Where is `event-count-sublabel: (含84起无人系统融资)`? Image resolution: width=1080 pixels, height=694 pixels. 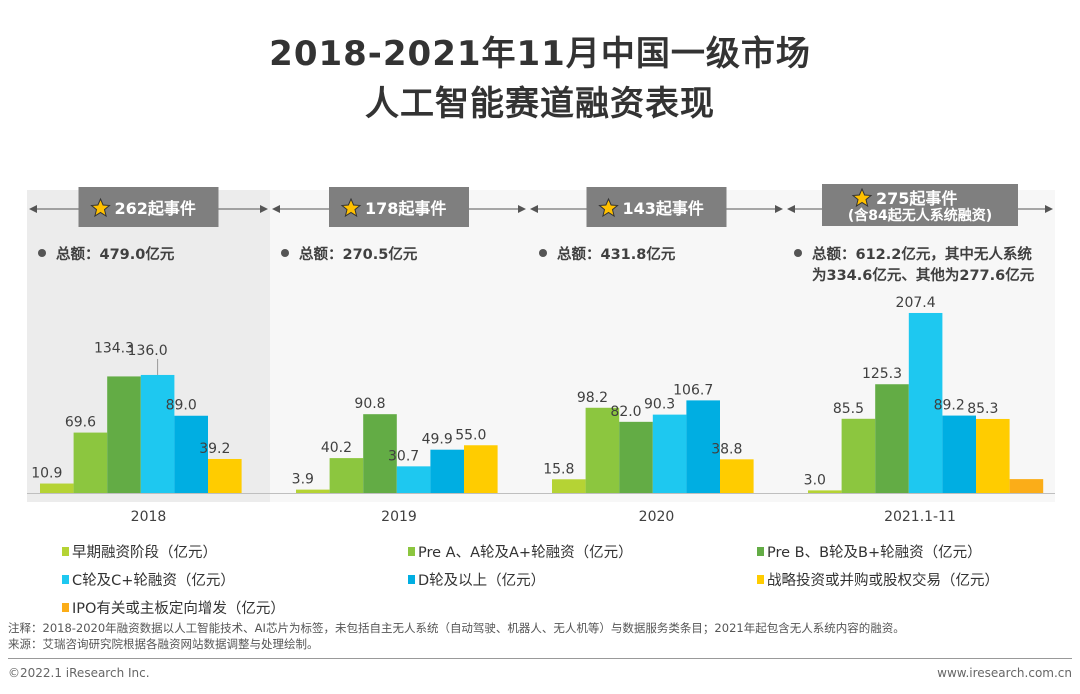
event-count-sublabel: (含84起无人系统融资) is located at coordinates (920, 215).